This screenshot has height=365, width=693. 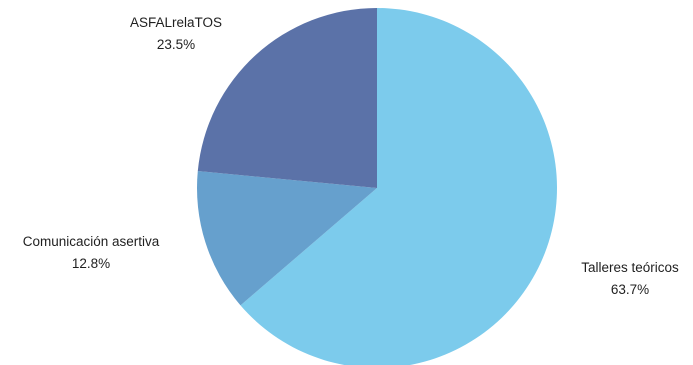 I want to click on pie-slice-asfal, so click(x=287, y=98).